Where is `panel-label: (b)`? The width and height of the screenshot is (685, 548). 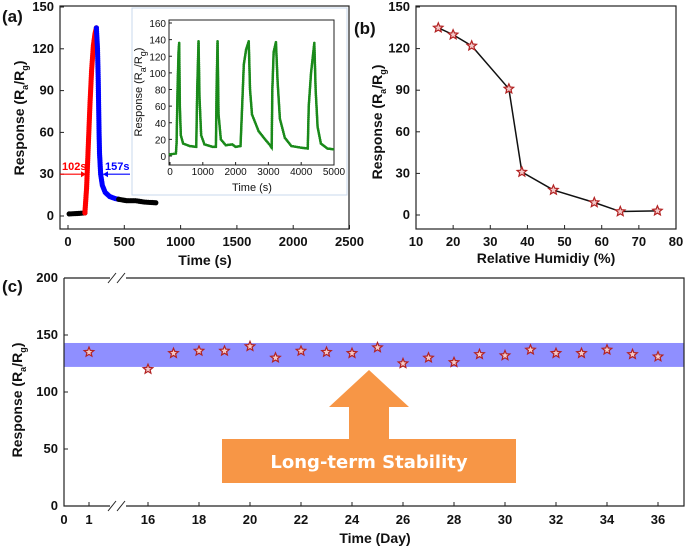 panel-label: (b) is located at coordinates (365, 28).